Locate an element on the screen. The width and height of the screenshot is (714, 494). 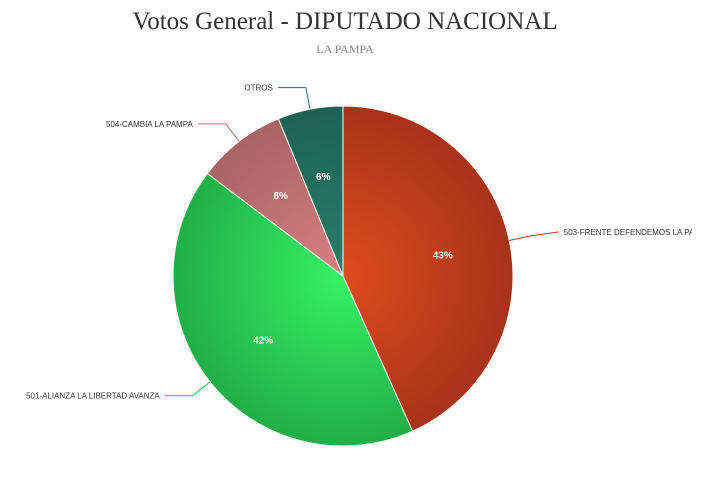
chart-title: Votos General - DIPUTADO NACIONAL is located at coordinates (345, 21).